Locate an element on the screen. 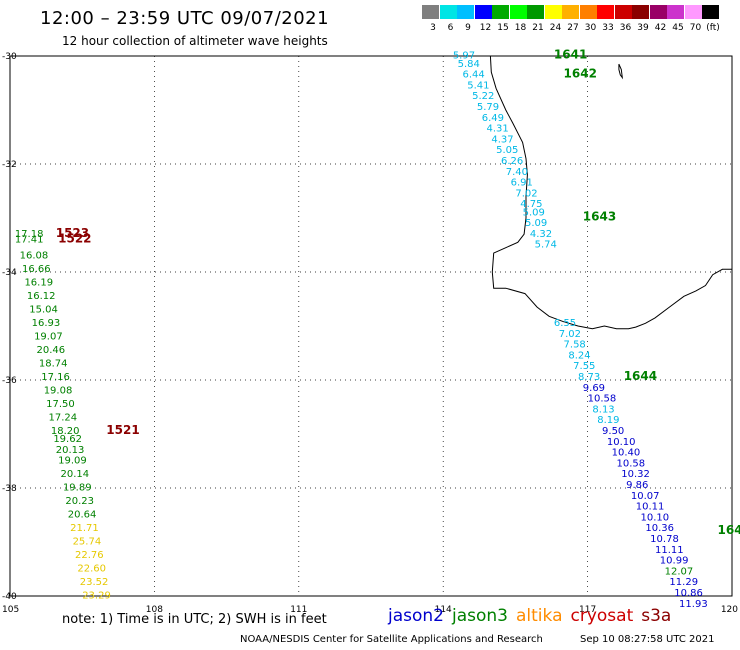 Image resolution: width=740 pixels, height=650 pixels. legend-item-s3a: s3a is located at coordinates (656, 616).